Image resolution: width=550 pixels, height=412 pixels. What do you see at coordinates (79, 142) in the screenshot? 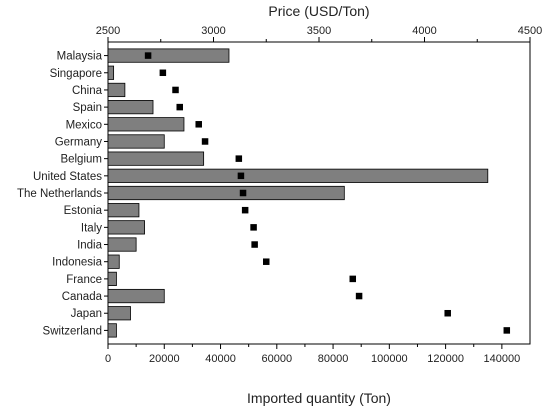
I see `category-label: Germany` at bounding box center [79, 142].